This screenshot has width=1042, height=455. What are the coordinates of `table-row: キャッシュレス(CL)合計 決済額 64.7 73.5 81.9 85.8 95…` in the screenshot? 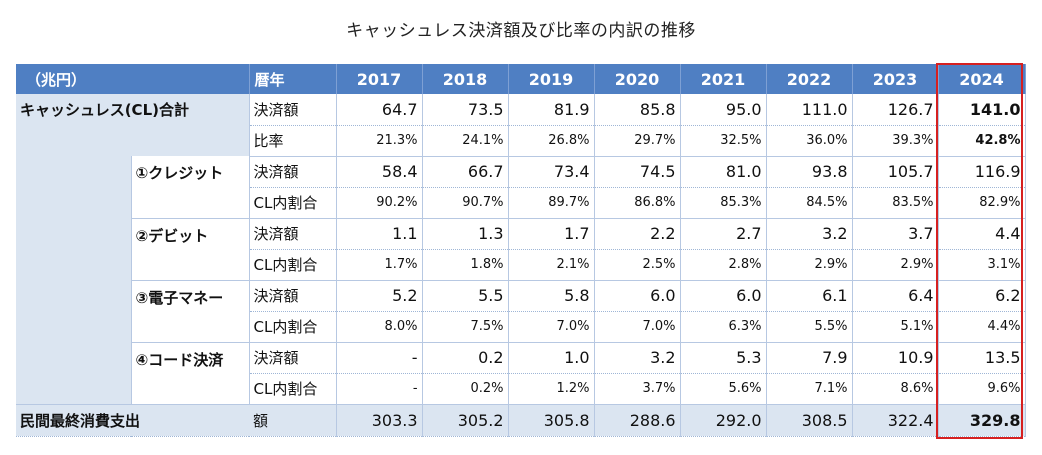 It's located at (521, 110).